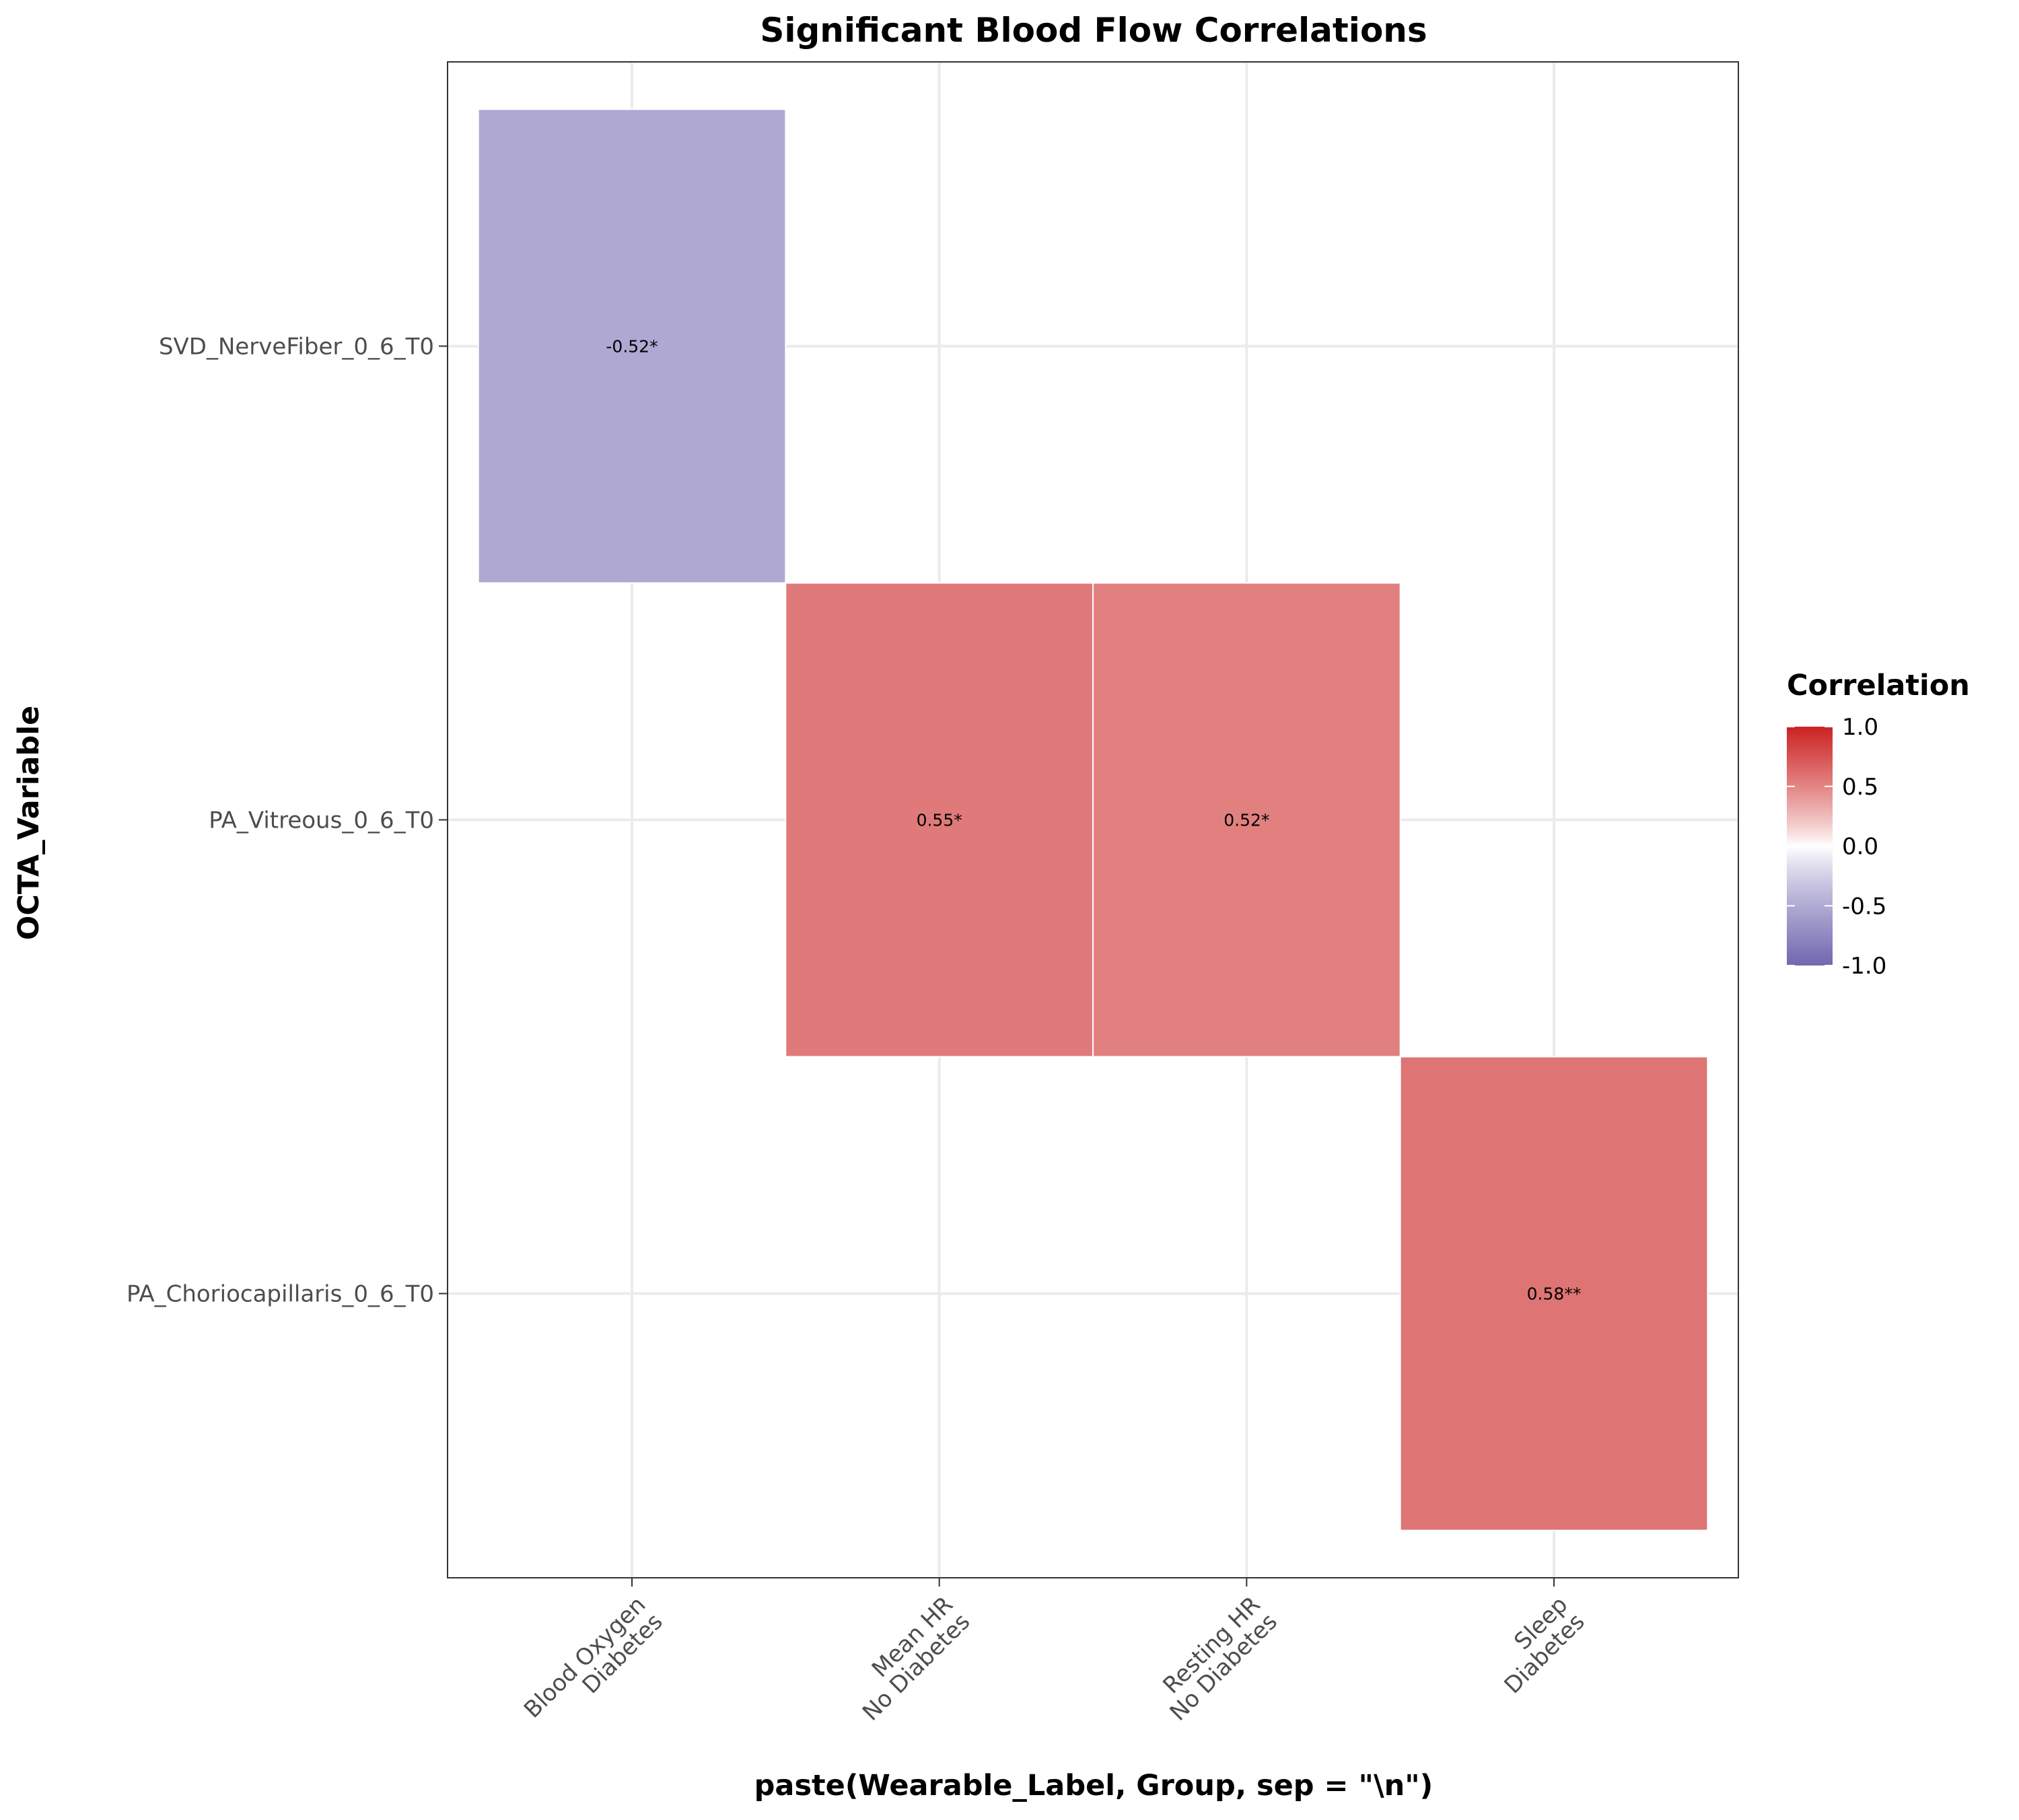  What do you see at coordinates (29, 823) in the screenshot?
I see `y-axis-title: OCTA_Variable` at bounding box center [29, 823].